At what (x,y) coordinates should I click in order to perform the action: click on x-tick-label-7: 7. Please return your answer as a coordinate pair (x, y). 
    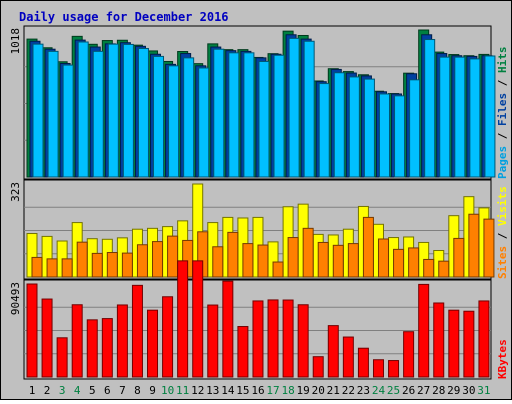
    Looking at the image, I should click on (122, 390).